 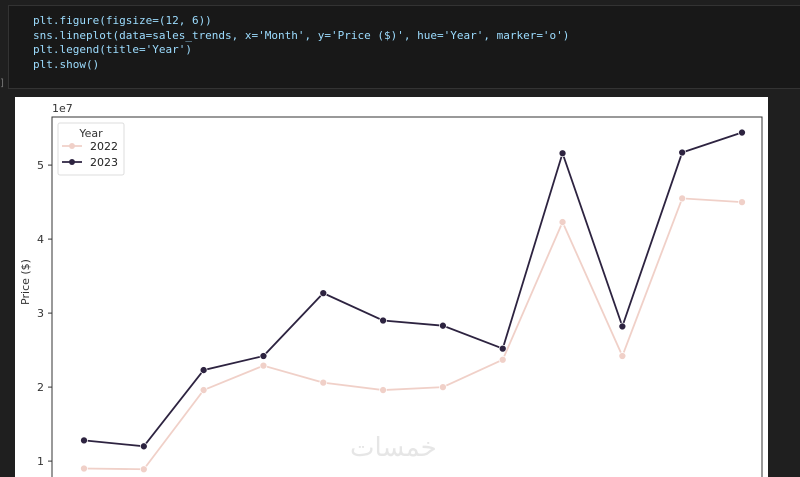 I want to click on code-line: plt.legend(title='Year'), so click(x=112, y=49).